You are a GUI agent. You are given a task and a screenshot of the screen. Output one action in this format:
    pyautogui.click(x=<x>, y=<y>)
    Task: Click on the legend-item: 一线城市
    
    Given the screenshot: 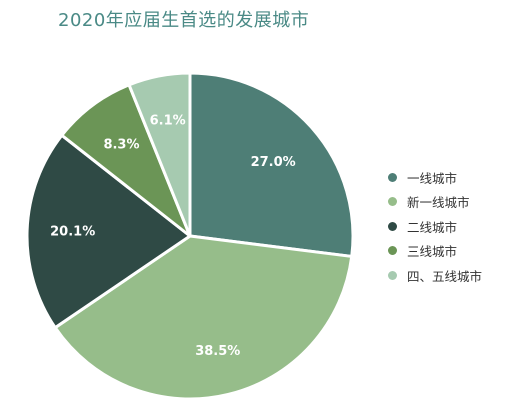 What is the action you would take?
    pyautogui.click(x=435, y=177)
    